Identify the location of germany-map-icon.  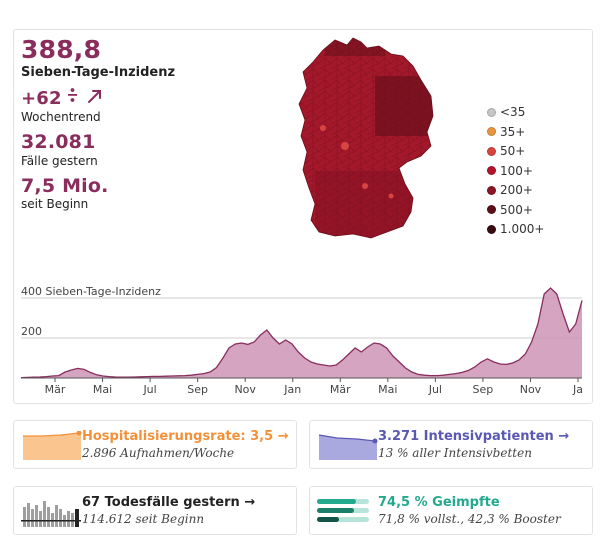
(367, 138).